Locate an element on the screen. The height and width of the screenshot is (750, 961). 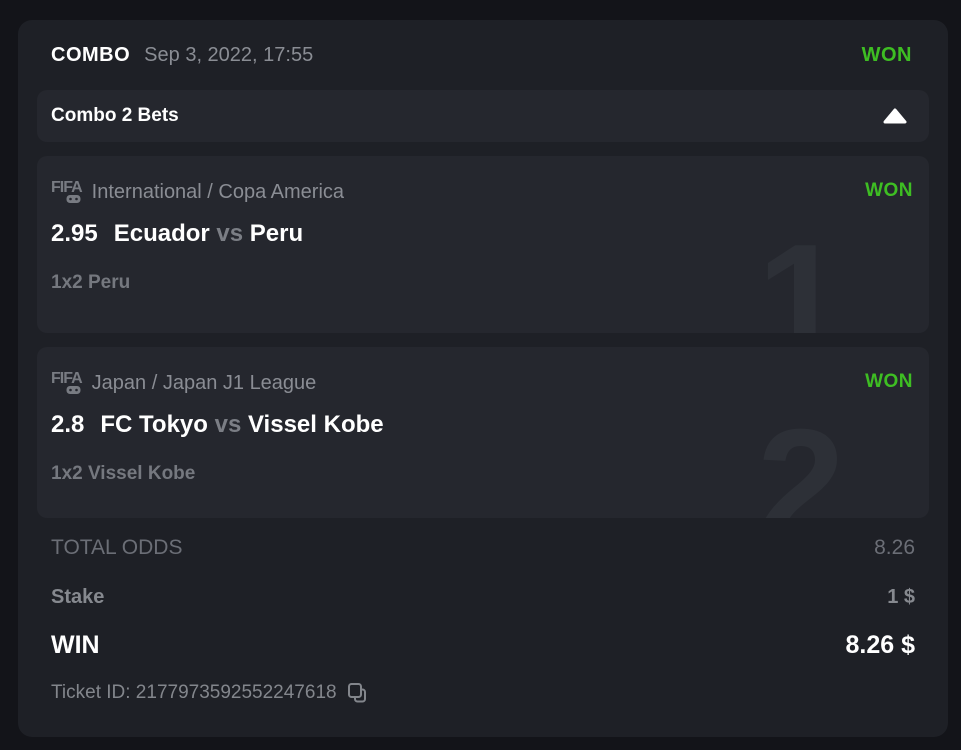
total-odds-value: 8.26 is located at coordinates (894, 547).